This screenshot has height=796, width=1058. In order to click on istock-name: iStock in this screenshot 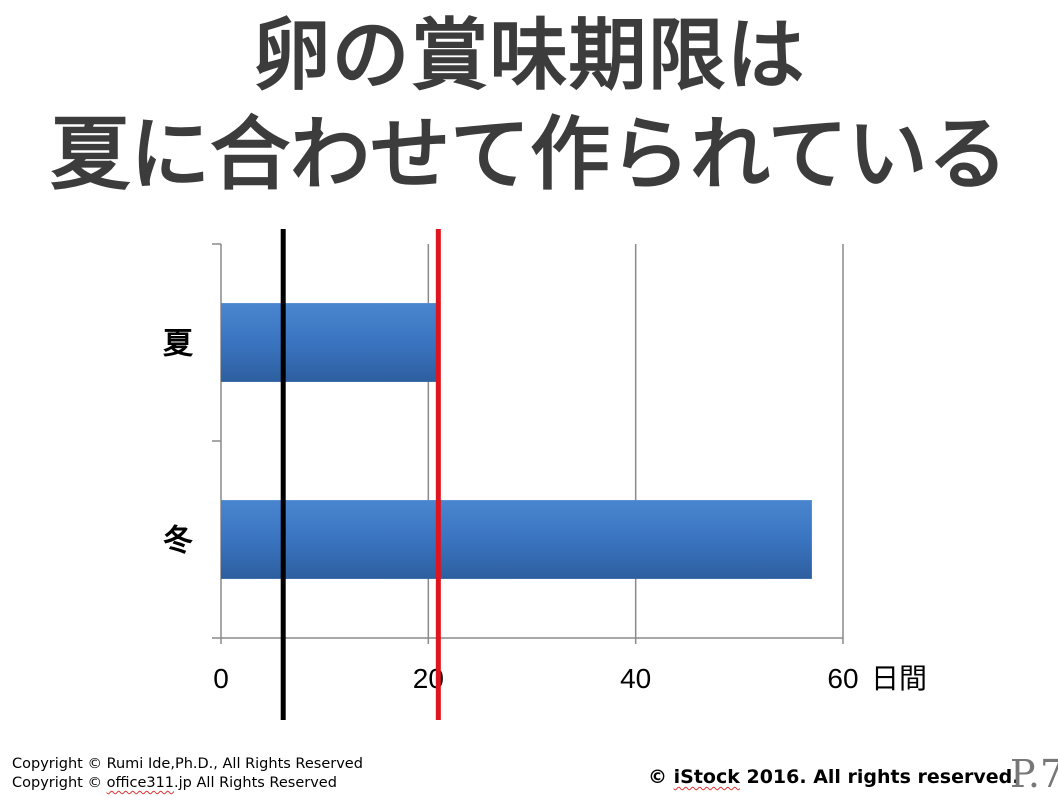, I will do `click(706, 777)`.